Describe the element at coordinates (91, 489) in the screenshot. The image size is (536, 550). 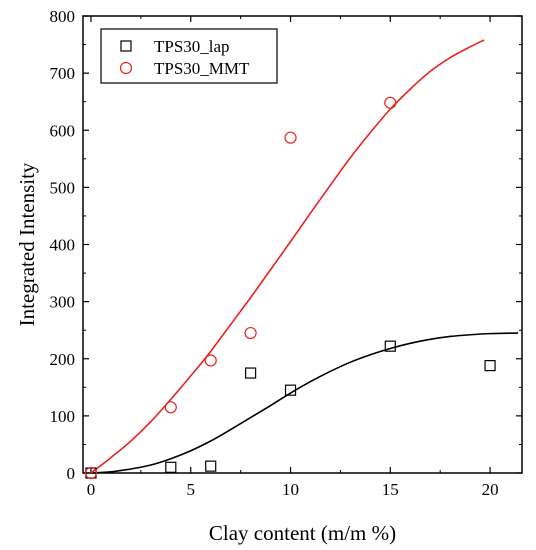
I see `x-tick-label: 0` at that location.